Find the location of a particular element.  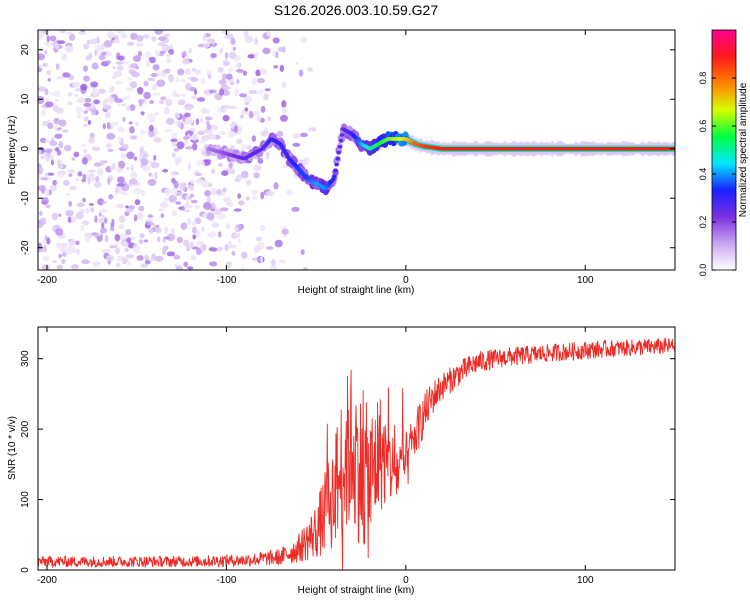

colorbar-tick-label: 0.4 is located at coordinates (703, 174).